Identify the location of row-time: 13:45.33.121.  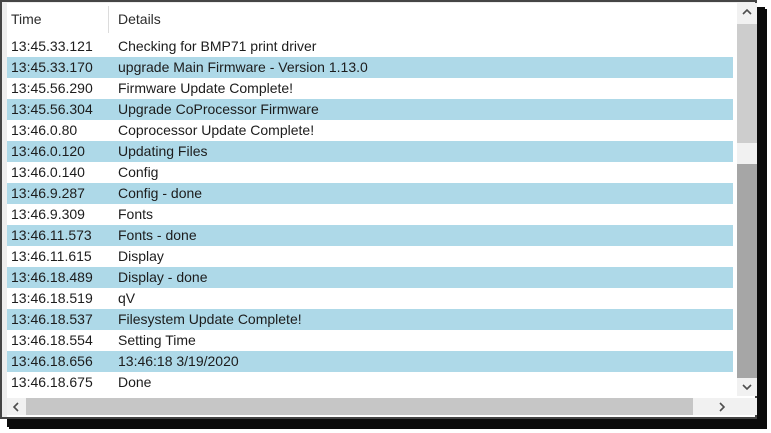
(52, 46).